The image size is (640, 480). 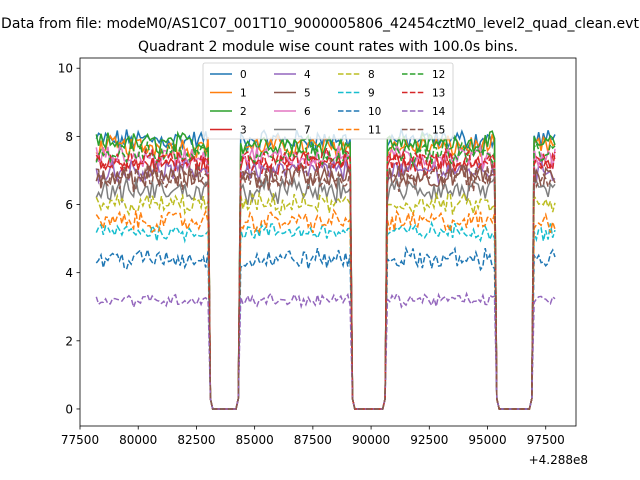 I want to click on x-tick-label: 82500, so click(x=196, y=440).